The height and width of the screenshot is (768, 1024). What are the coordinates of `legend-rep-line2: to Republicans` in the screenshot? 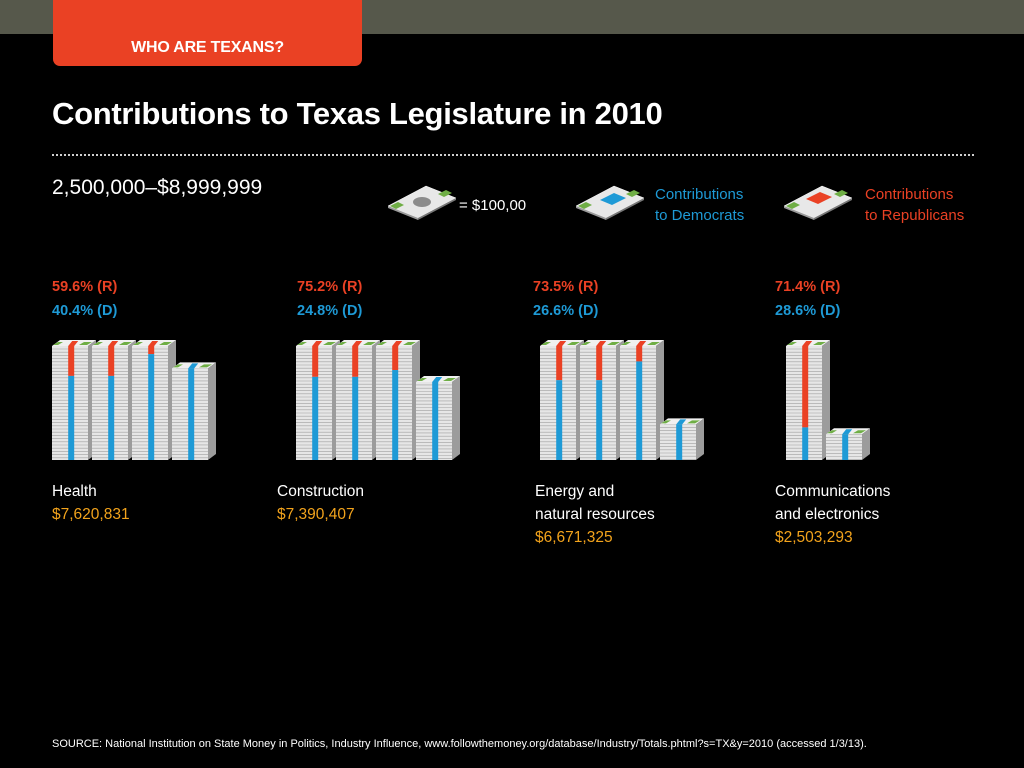 It's located at (915, 215).